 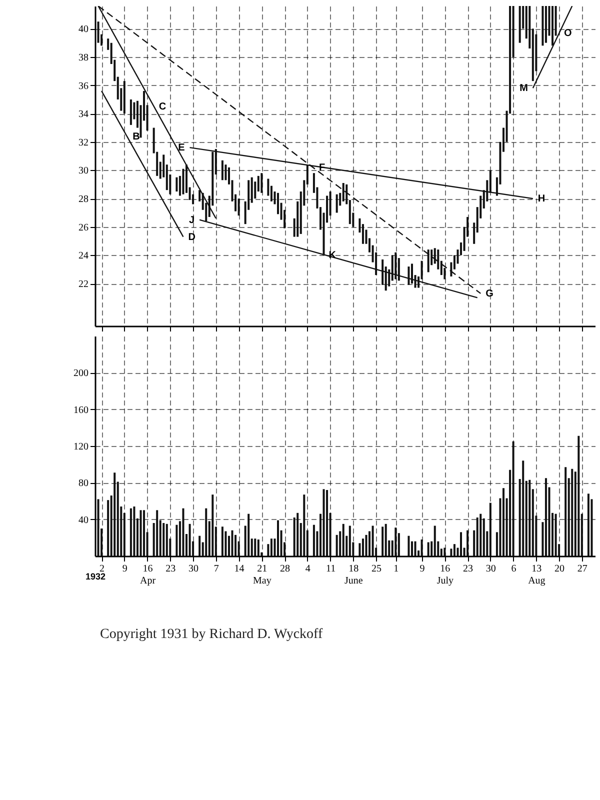 What do you see at coordinates (102, 569) in the screenshot?
I see `x-tick-label: 2` at bounding box center [102, 569].